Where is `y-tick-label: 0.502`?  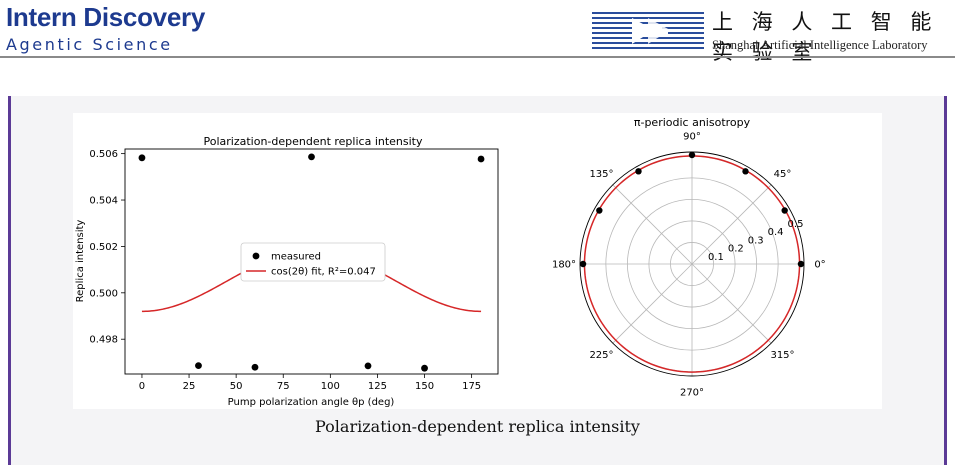 y-tick-label: 0.502 is located at coordinates (103, 247).